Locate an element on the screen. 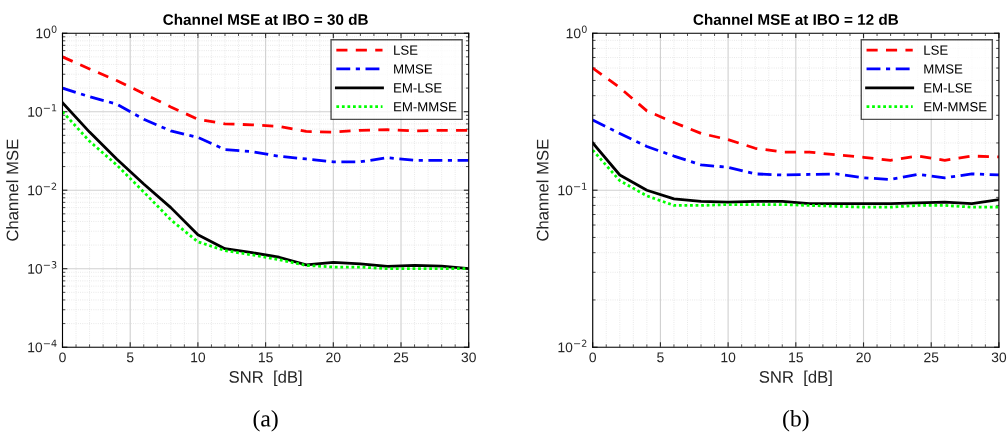 This screenshot has height=434, width=1008. y-tick-label: 10$^{−4}$ is located at coordinates (42, 346).